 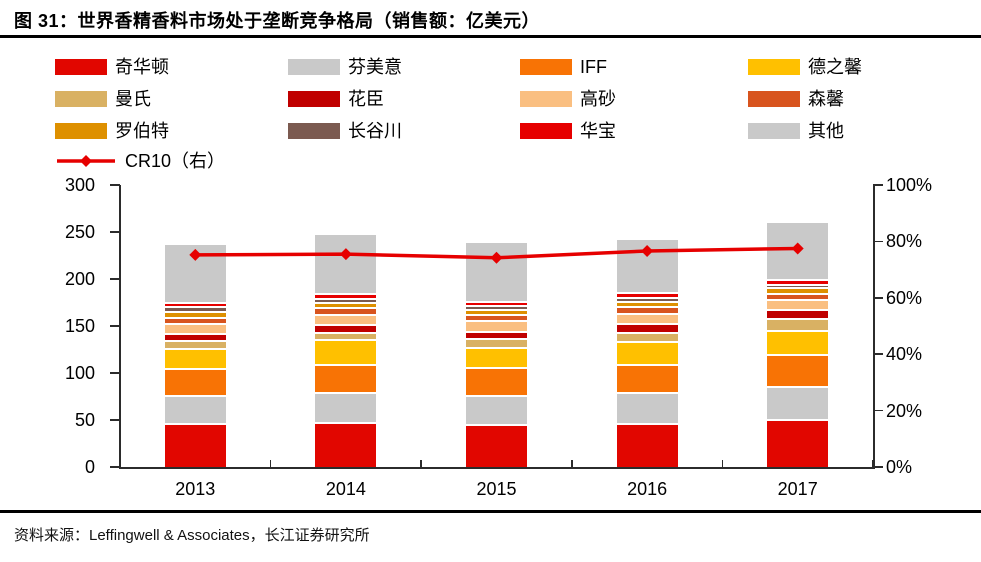 I want to click on bar-segment-奇华顿-2014, so click(x=346, y=444).